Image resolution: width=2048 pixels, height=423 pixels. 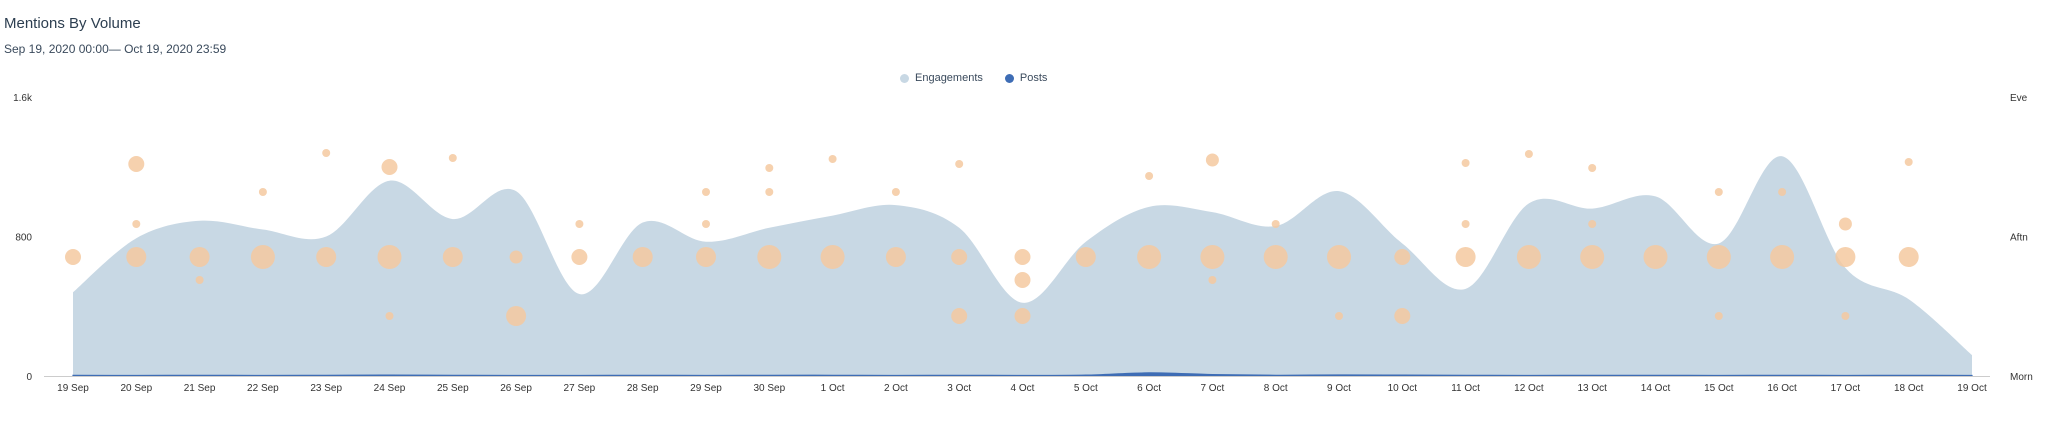 What do you see at coordinates (642, 257) in the screenshot?
I see `bubble-28-sep` at bounding box center [642, 257].